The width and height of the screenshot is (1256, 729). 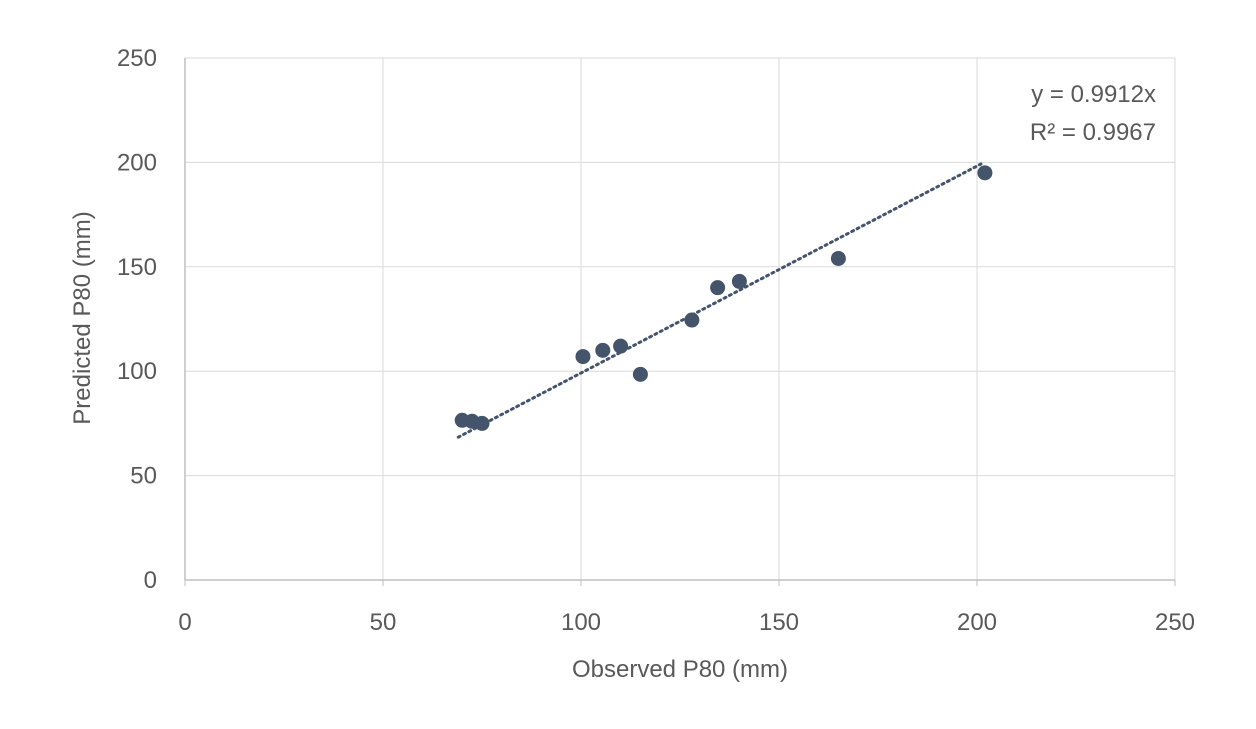 What do you see at coordinates (150, 580) in the screenshot?
I see `y-tick-label: 0` at bounding box center [150, 580].